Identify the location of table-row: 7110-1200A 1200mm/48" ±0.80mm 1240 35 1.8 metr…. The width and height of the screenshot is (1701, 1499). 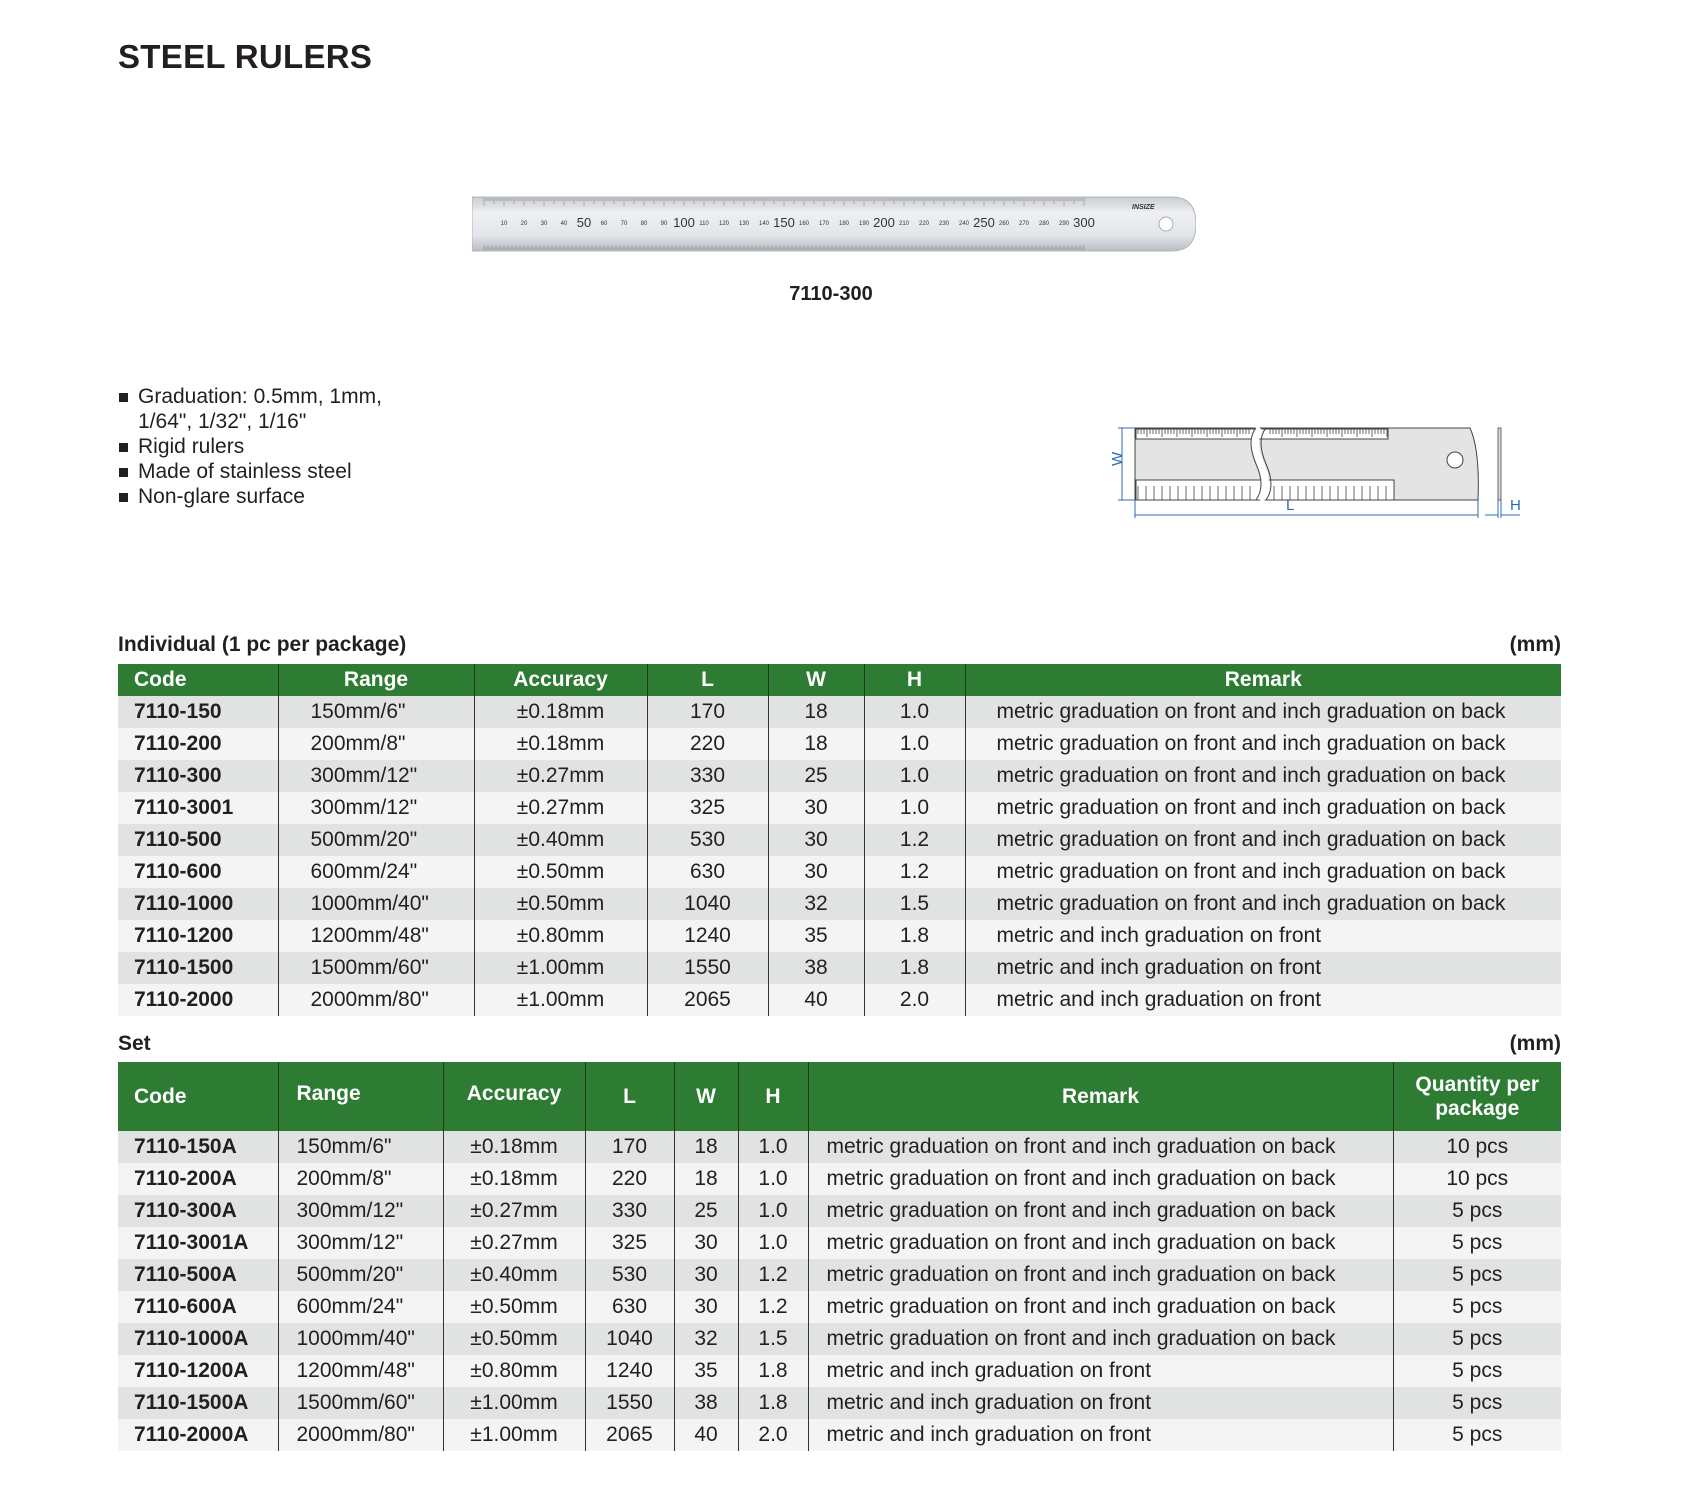
(839, 1371).